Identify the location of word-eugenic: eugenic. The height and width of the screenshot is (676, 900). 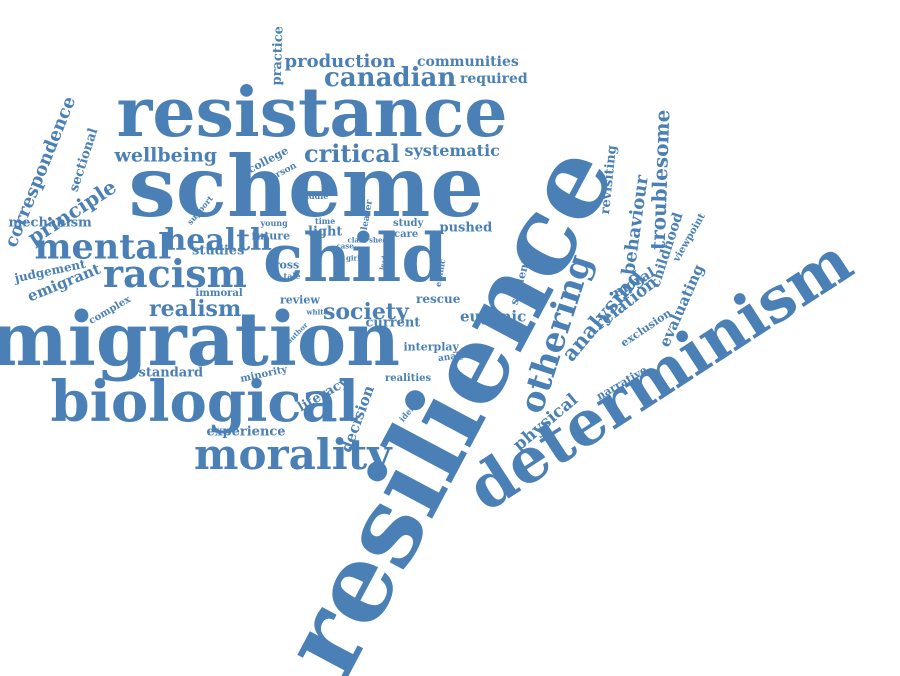
(493, 316).